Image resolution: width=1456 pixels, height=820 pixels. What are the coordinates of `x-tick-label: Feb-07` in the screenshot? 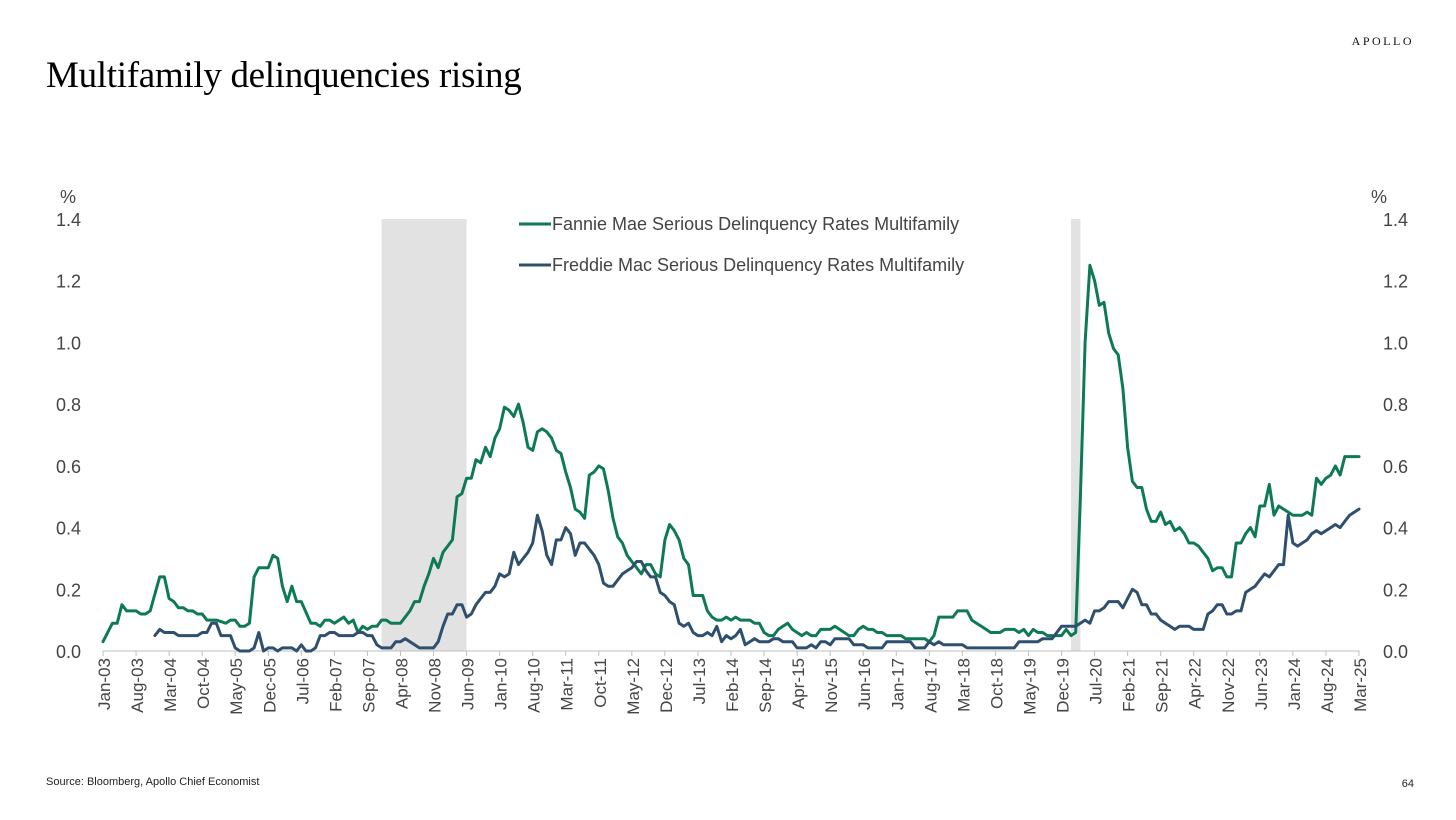 It's located at (335, 685).